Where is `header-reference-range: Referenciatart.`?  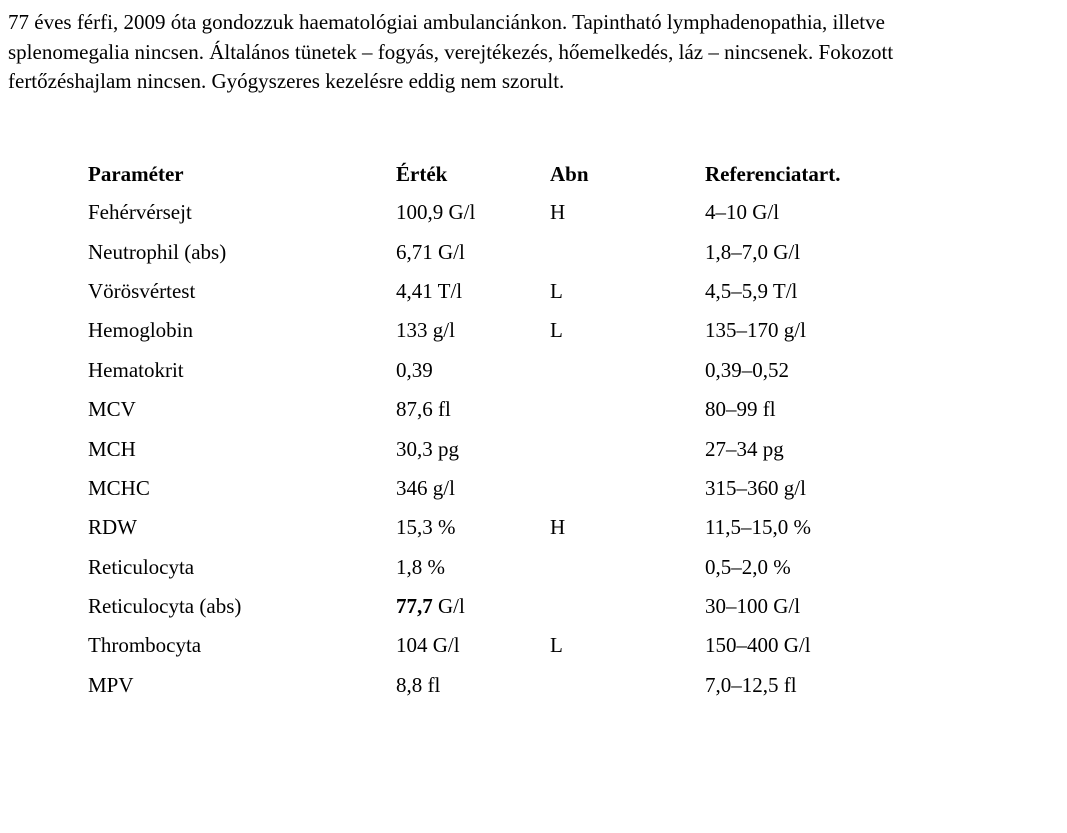 header-reference-range: Referenciatart. is located at coordinates (773, 173).